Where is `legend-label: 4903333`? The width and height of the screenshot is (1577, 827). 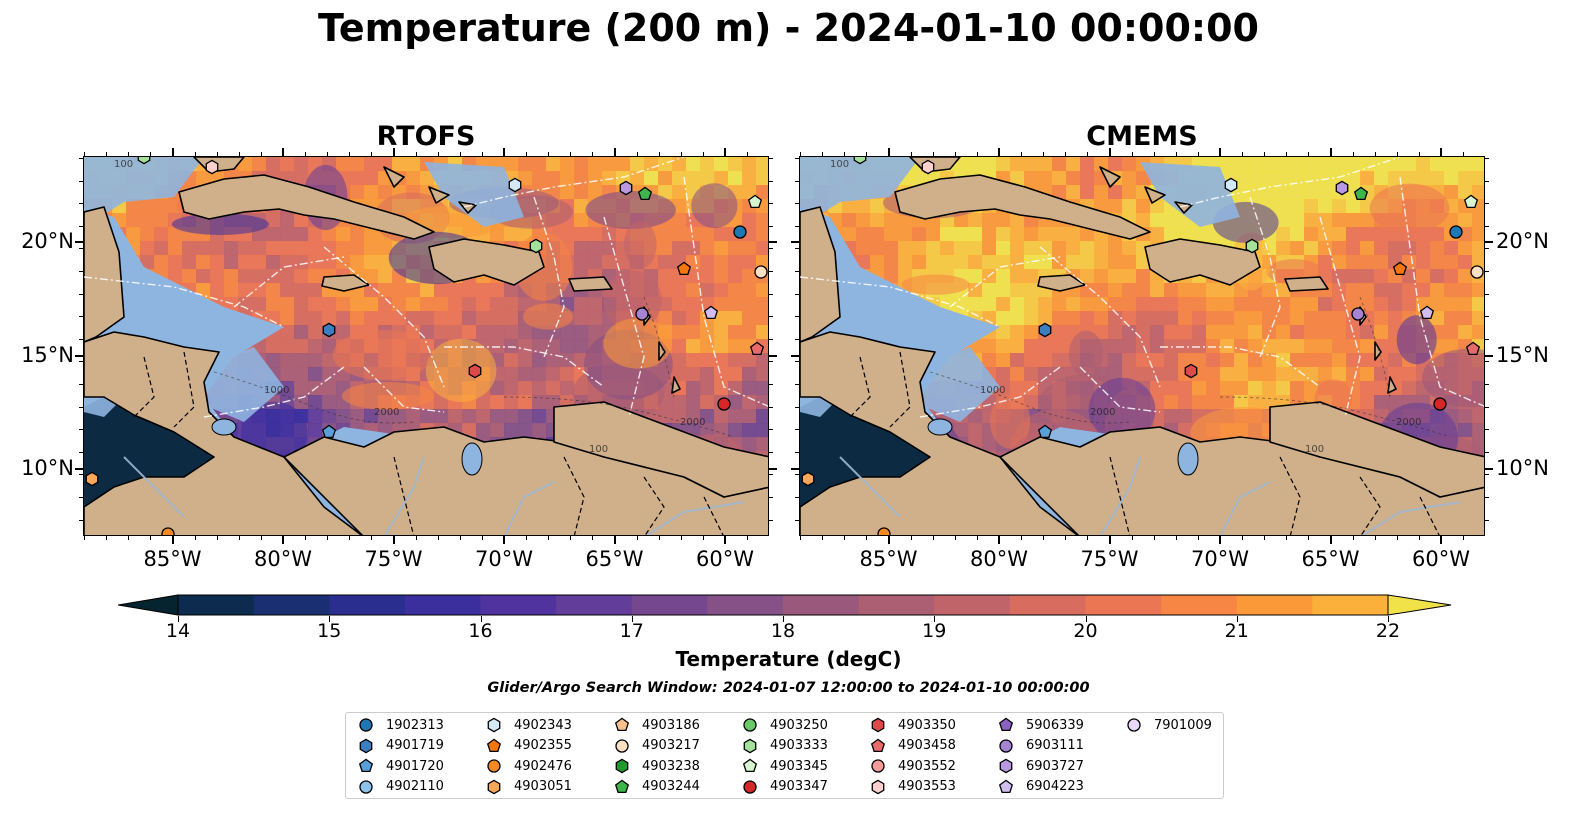 legend-label: 4903333 is located at coordinates (799, 745).